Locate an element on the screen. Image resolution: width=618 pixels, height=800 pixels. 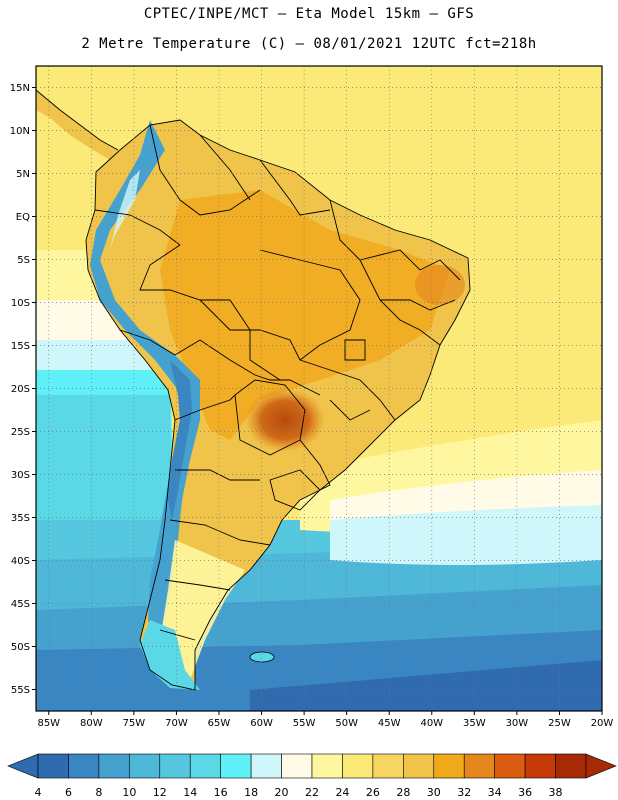
colorbar-label: 34 is located at coordinates (495, 792).